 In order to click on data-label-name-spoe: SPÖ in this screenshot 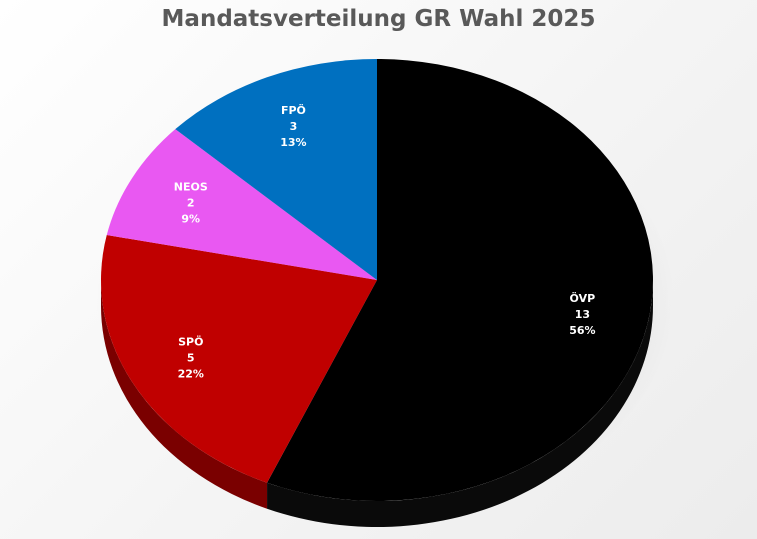, I will do `click(190, 341)`.